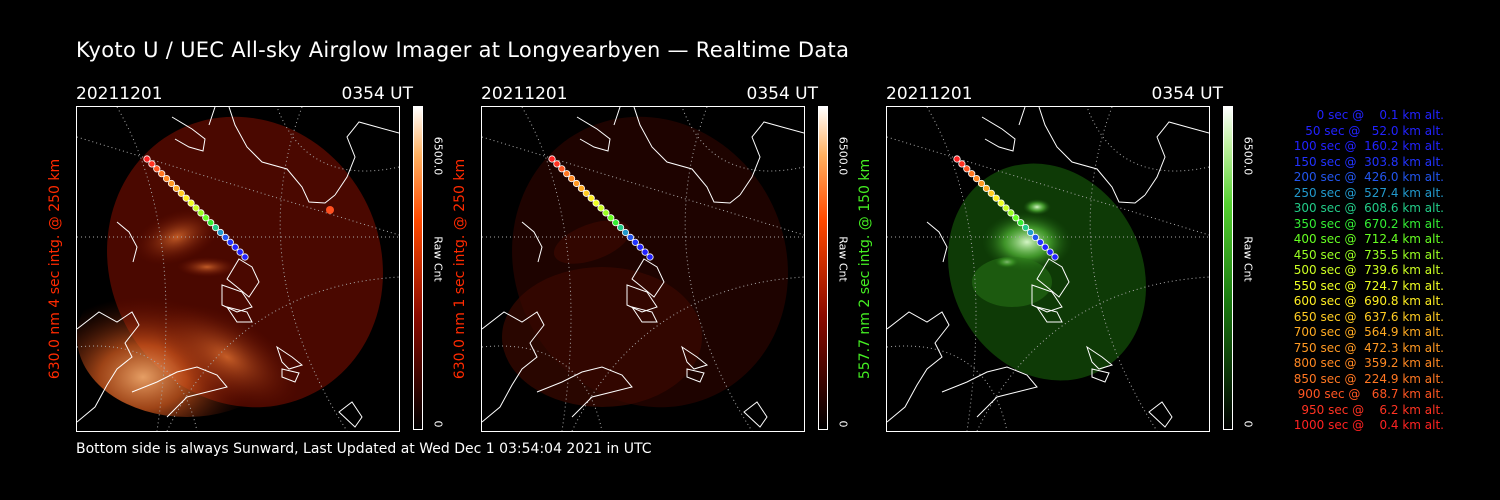  Describe the element at coordinates (1368, 394) in the screenshot. I see `legend-row: 900 sec @ 68.7 km alt.` at that location.